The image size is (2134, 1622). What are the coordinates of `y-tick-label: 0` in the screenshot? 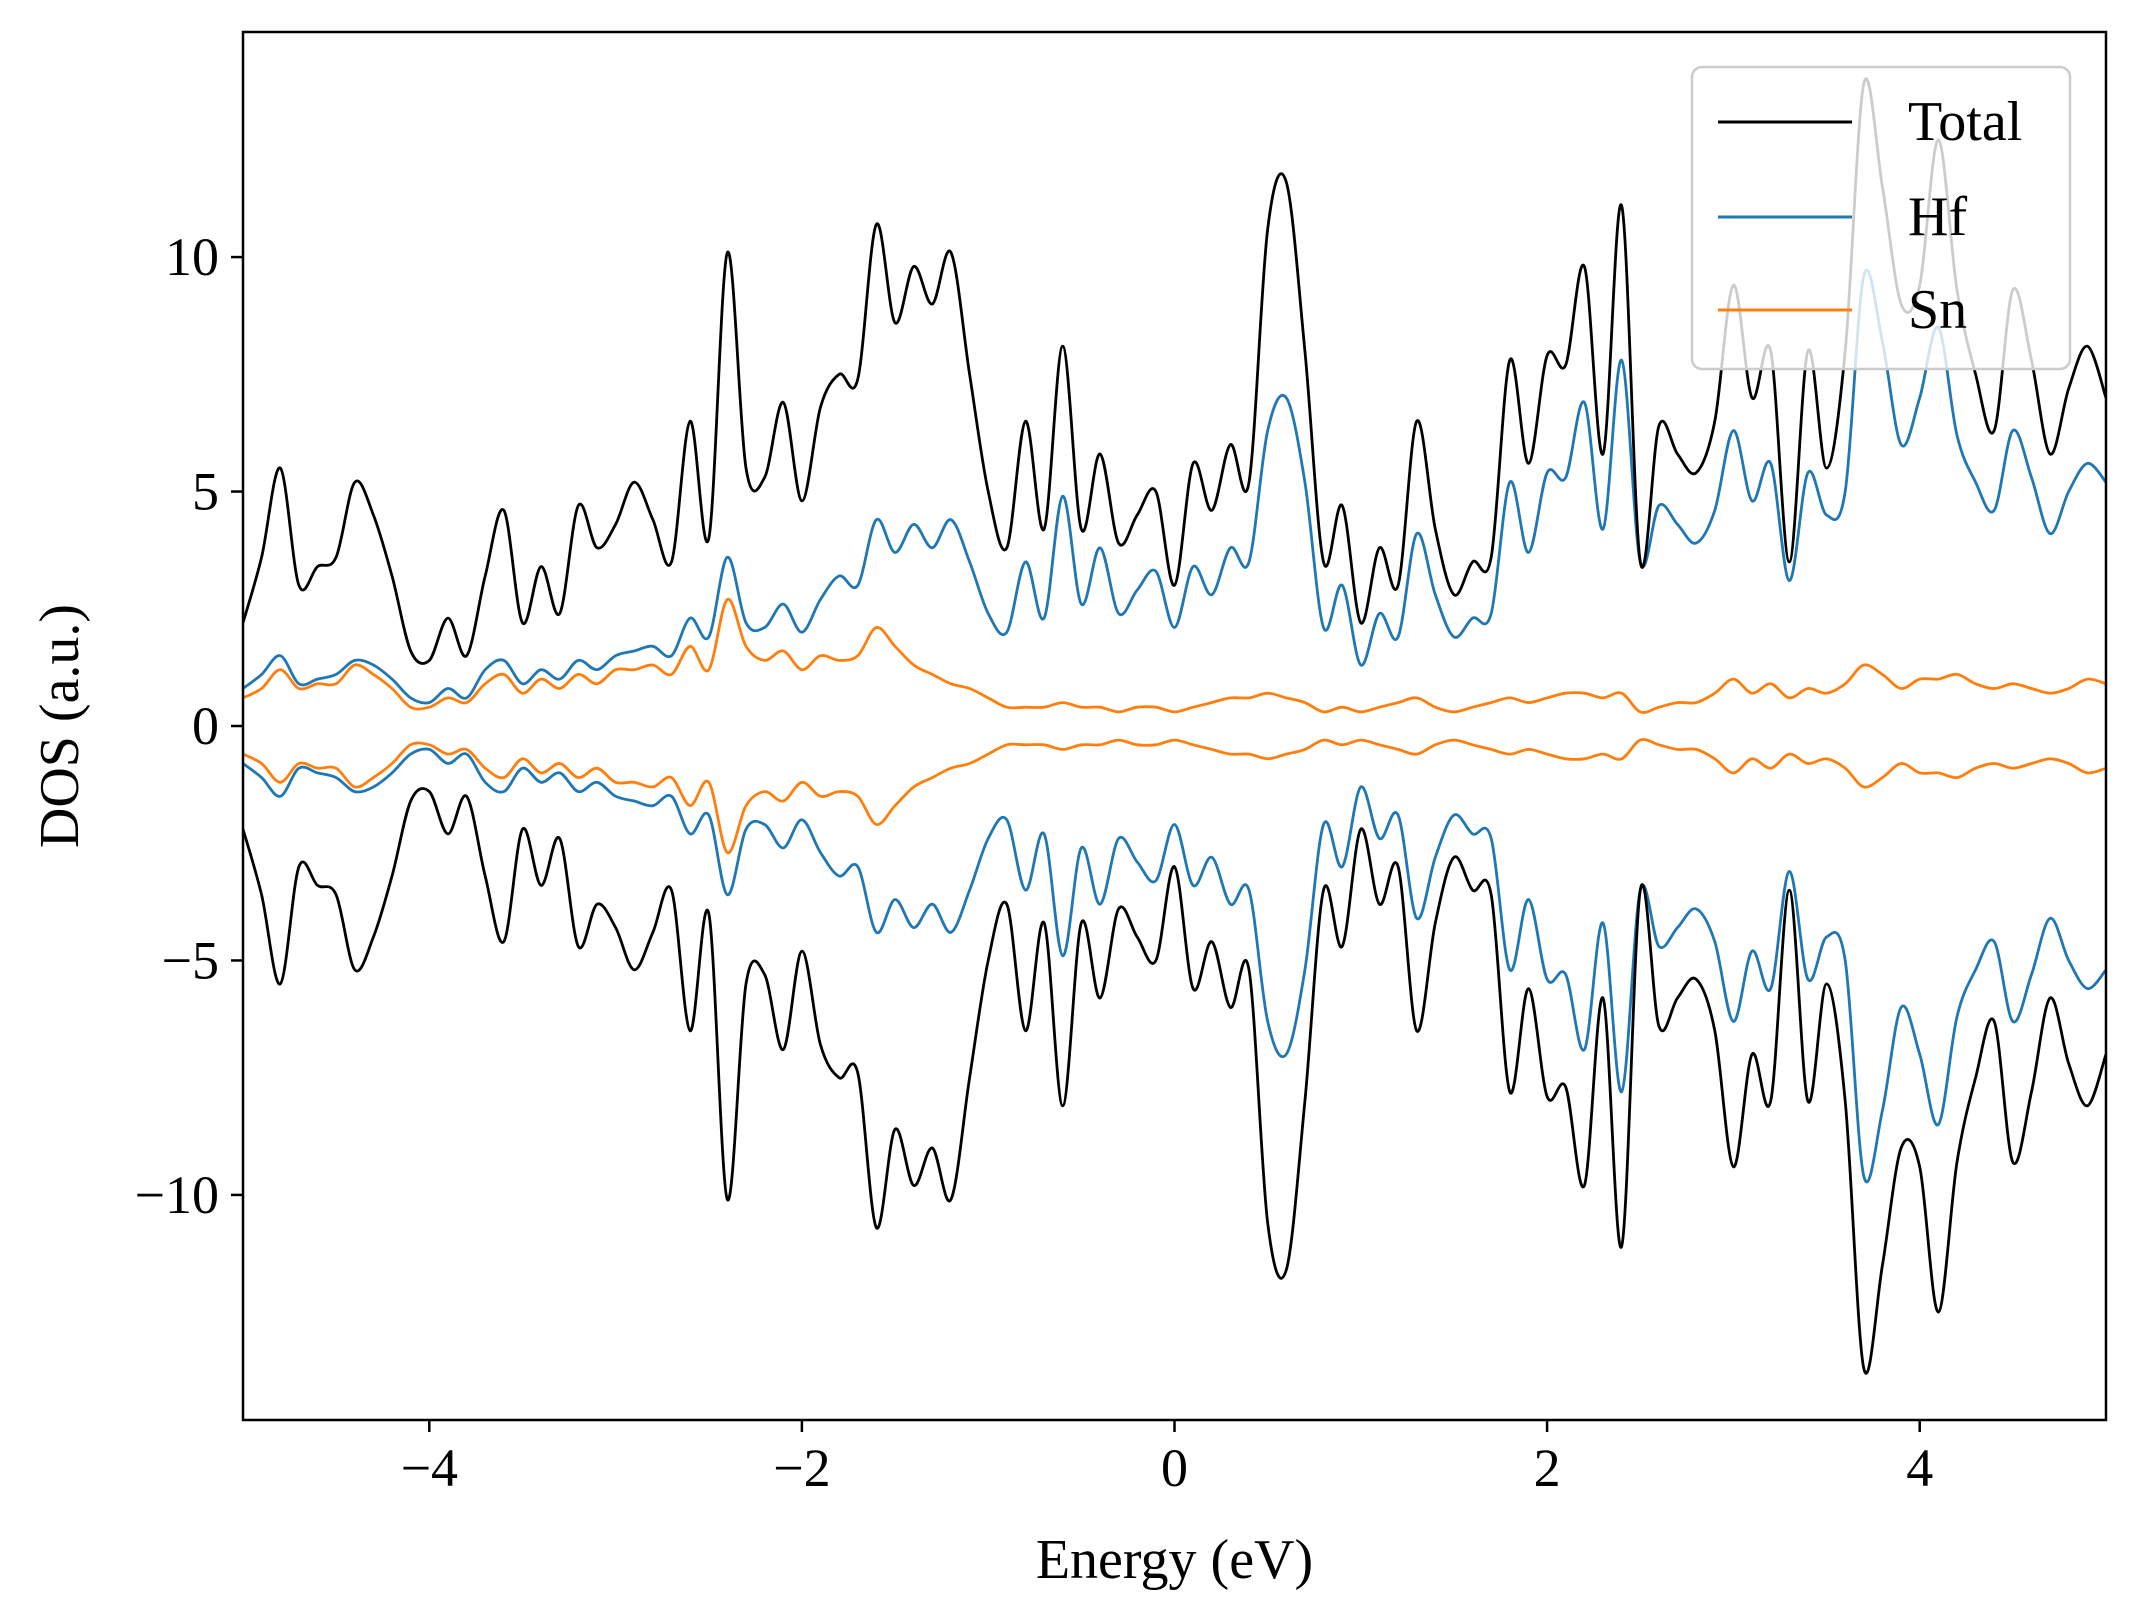 It's located at (205, 726).